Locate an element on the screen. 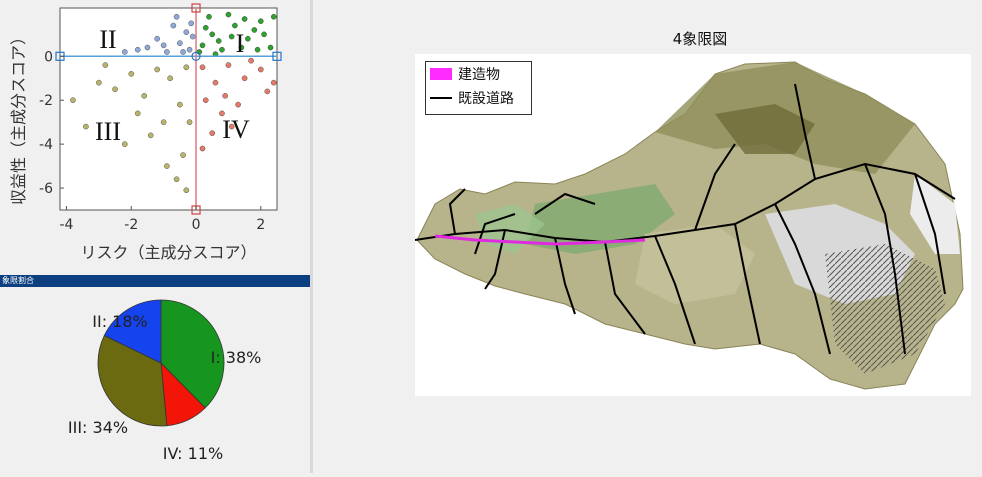  x-tick-label: 2 is located at coordinates (260, 225).